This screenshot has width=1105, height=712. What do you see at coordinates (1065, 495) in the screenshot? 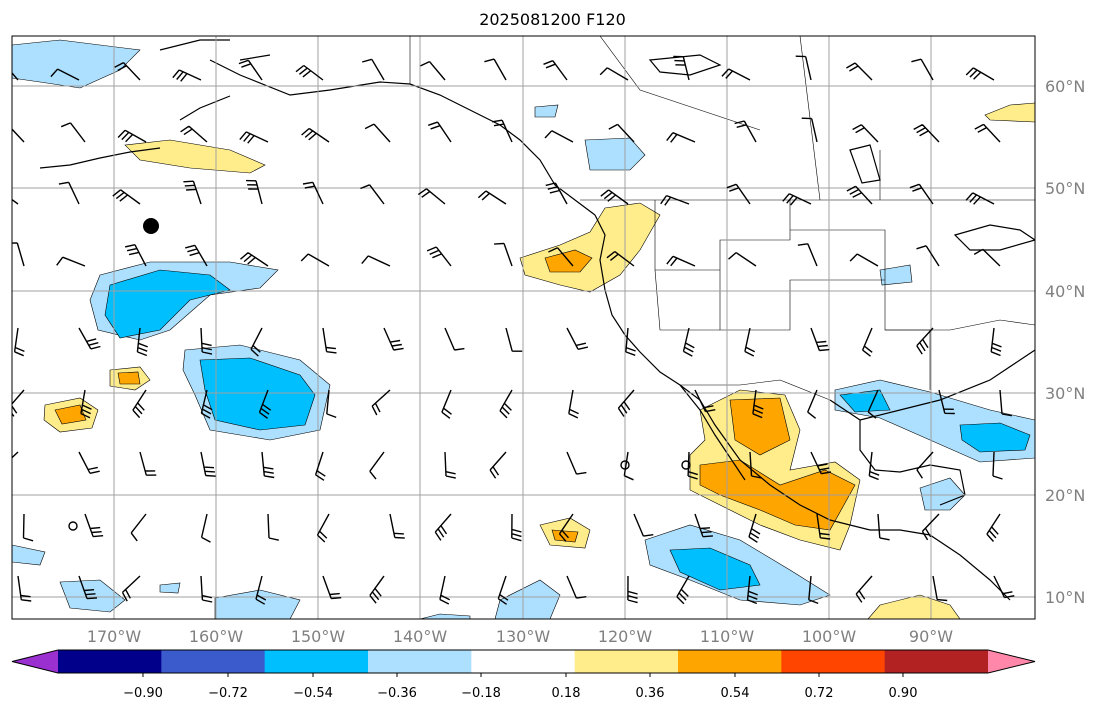
I see `lat-label: 20°N` at bounding box center [1065, 495].